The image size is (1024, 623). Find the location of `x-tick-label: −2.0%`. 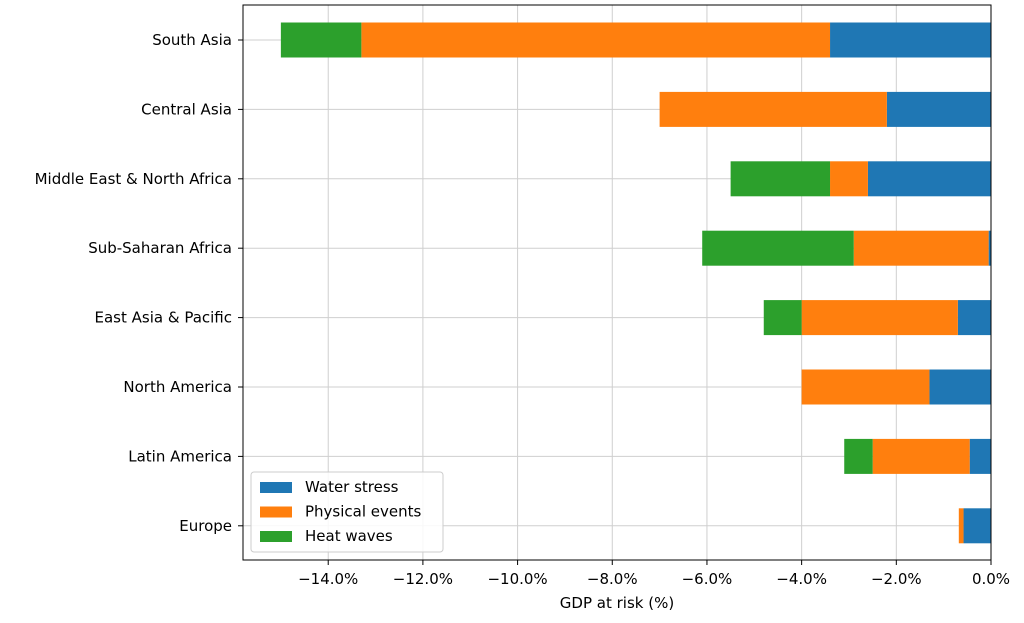

x-tick-label: −2.0% is located at coordinates (896, 579).